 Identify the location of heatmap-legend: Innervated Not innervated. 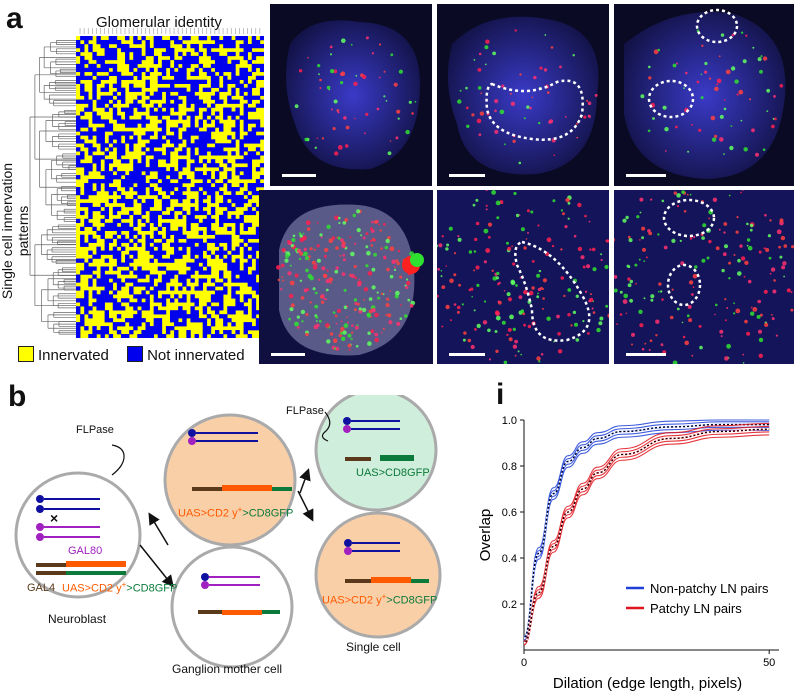
(131, 355).